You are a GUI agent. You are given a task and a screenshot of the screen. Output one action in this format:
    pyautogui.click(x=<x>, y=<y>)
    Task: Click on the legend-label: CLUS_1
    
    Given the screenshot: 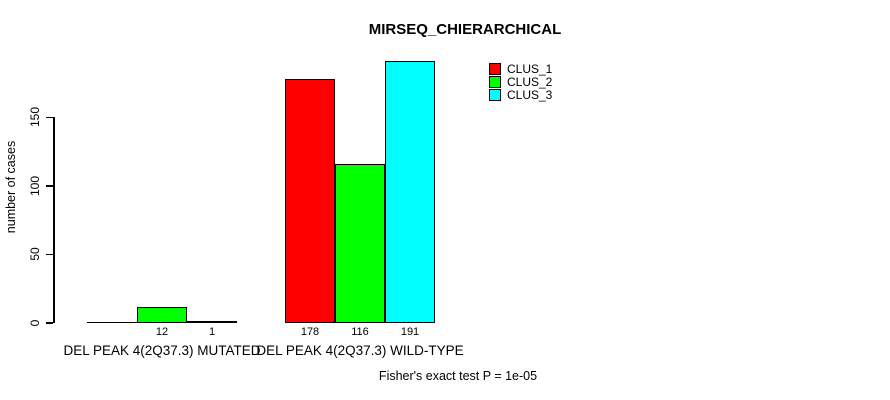 What is the action you would take?
    pyautogui.click(x=530, y=68)
    